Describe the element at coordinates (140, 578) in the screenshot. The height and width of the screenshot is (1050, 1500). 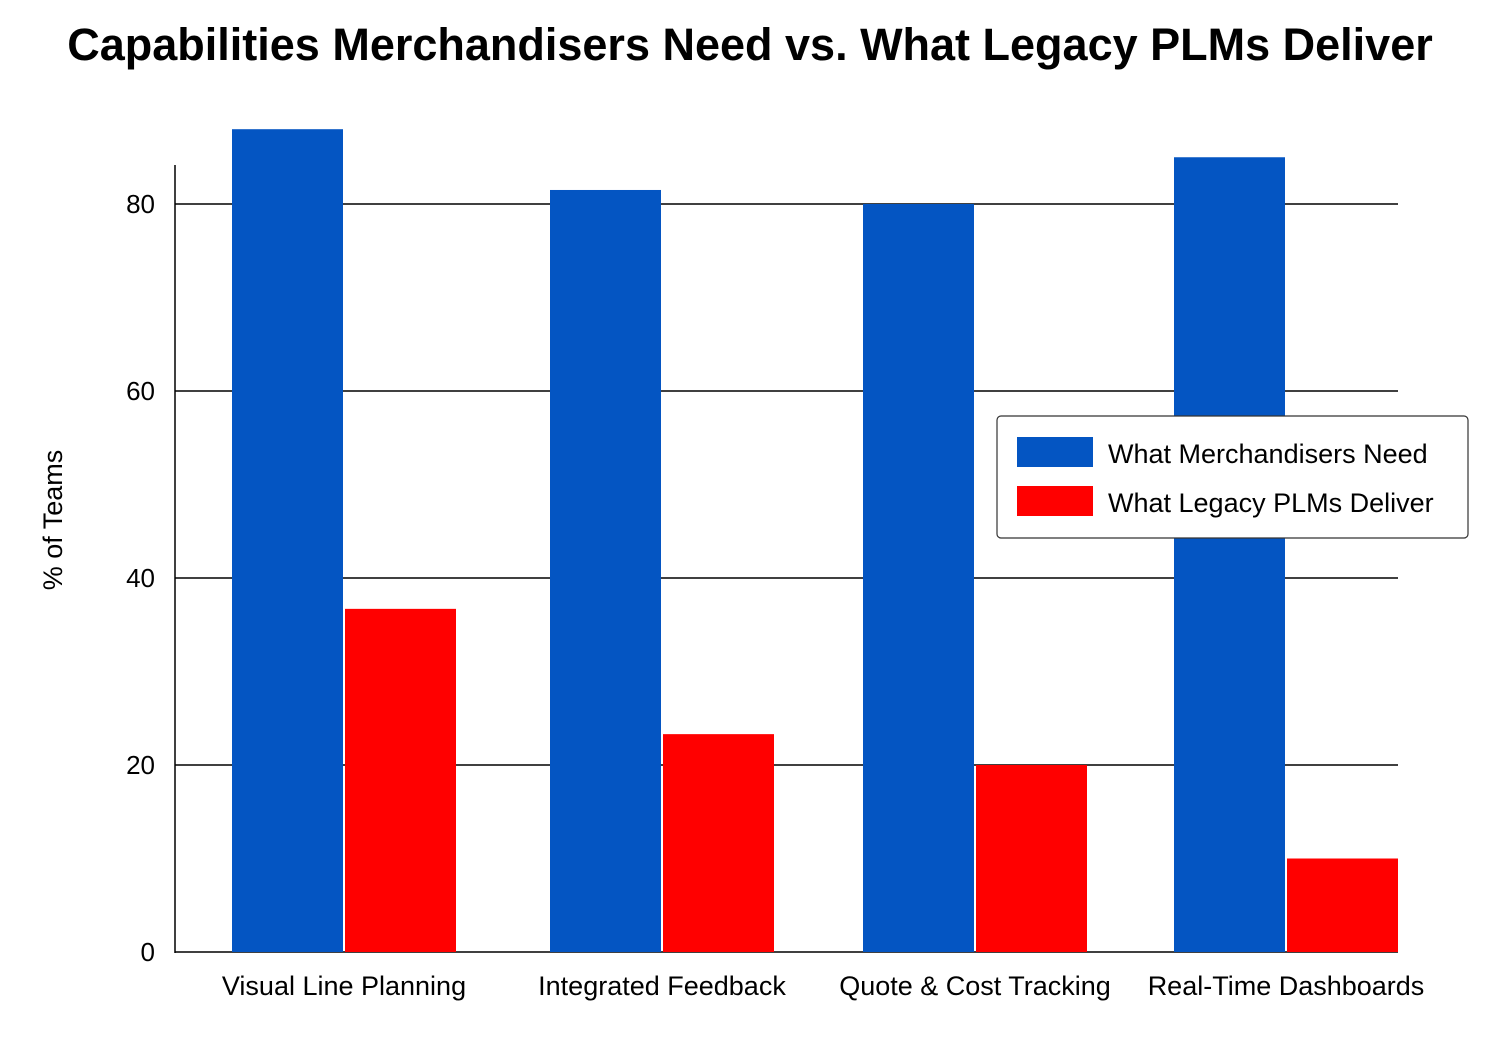
I see `y-tick-label: 40` at that location.